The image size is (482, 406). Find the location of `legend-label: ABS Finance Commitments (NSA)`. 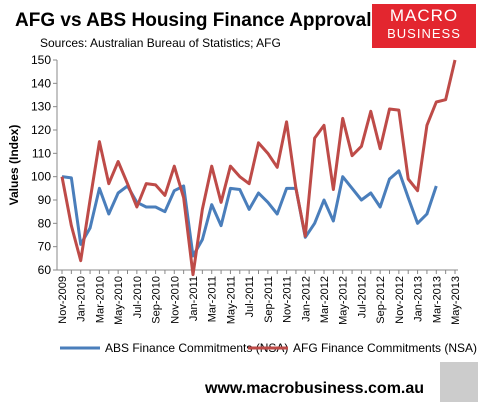

legend-label: ABS Finance Commitments (NSA) is located at coordinates (196, 348).